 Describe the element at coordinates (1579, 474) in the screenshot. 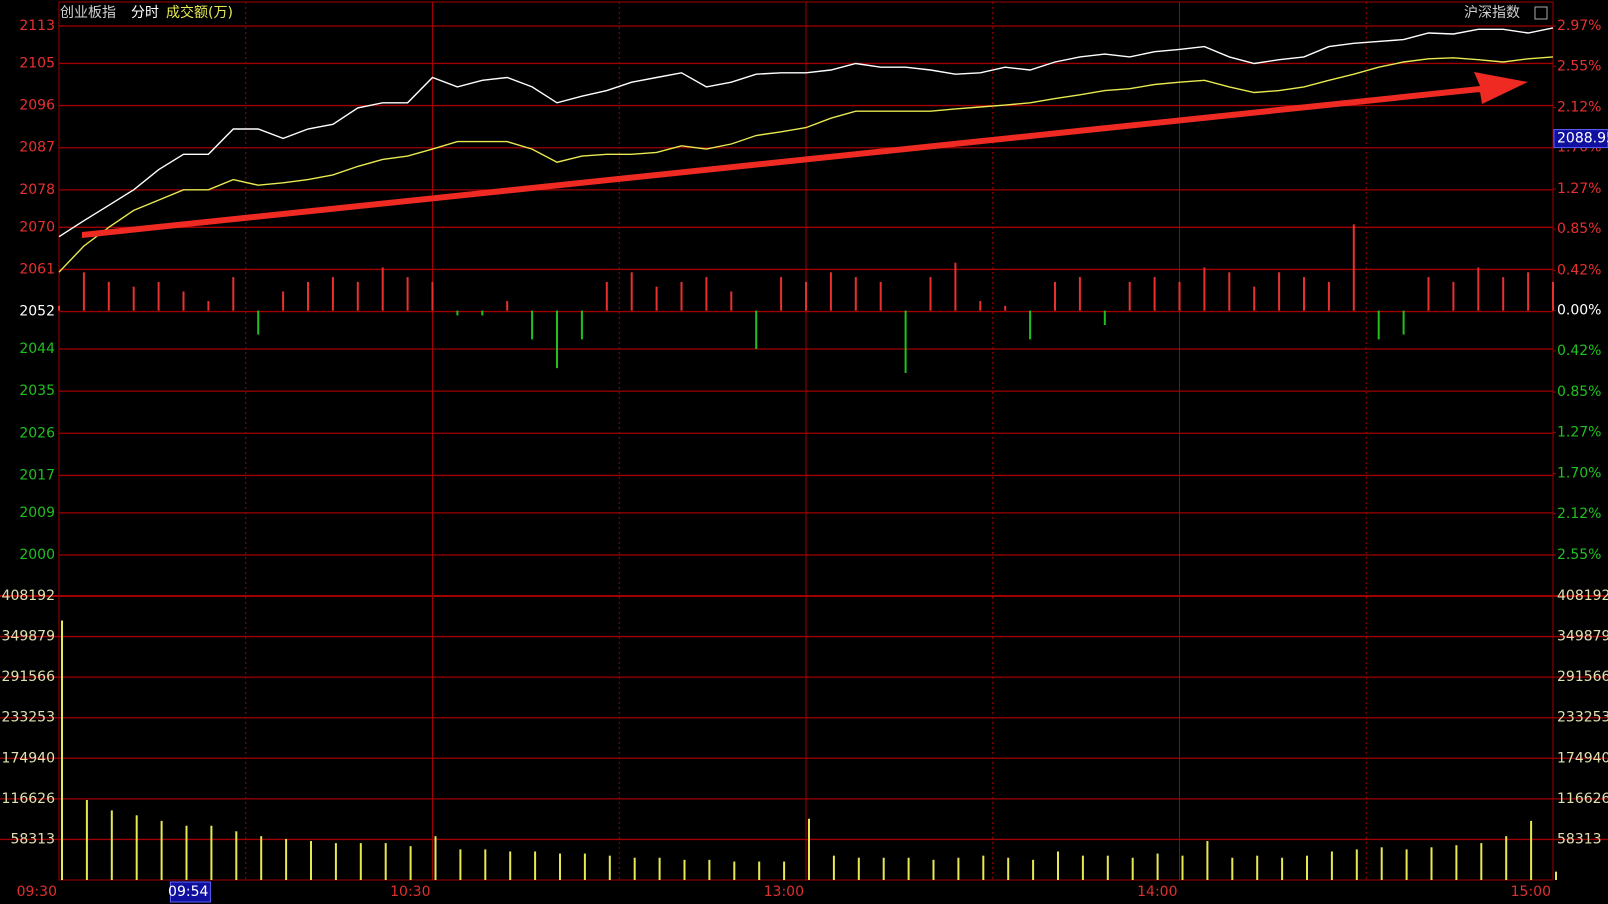

I see `y2-tick-label: 1.70%` at that location.